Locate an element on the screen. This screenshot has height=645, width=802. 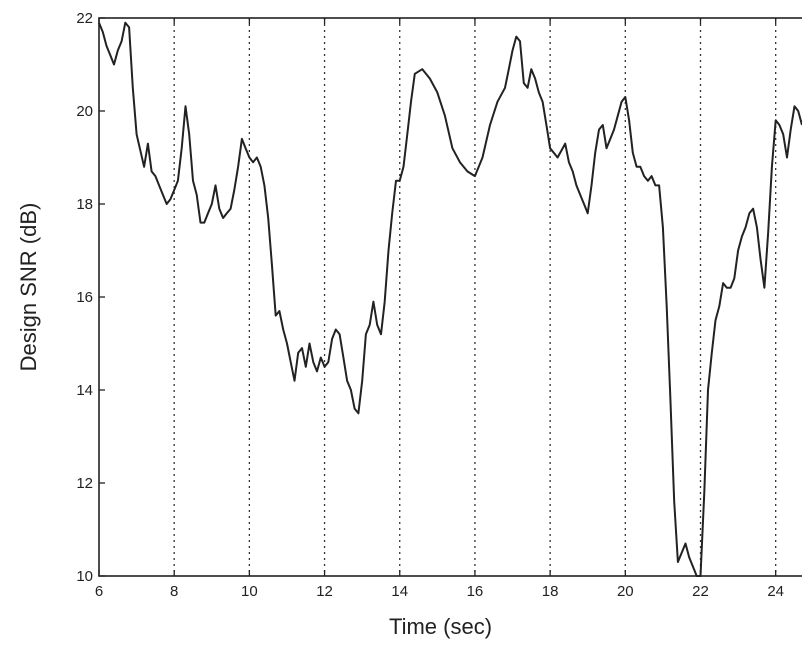
x-tick-label-18: 18 is located at coordinates (550, 591).